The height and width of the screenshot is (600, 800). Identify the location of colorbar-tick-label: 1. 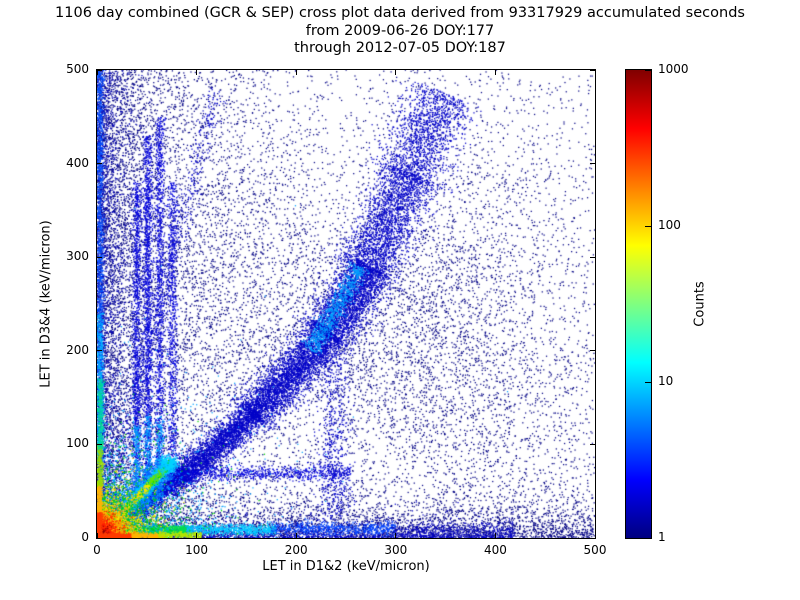
(662, 537).